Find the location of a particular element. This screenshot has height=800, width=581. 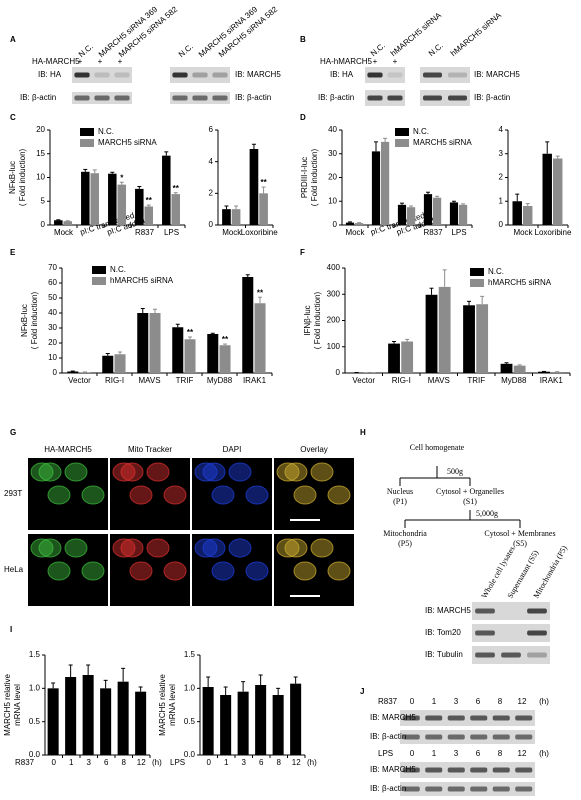

flow-step: (S5) is located at coordinates (520, 543).